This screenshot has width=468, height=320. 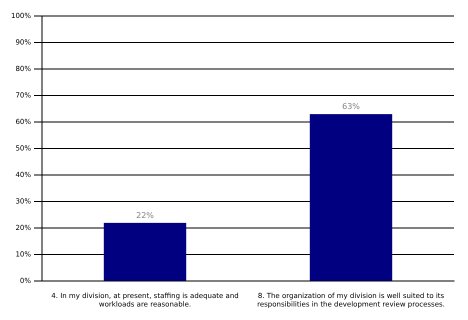 What do you see at coordinates (145, 215) in the screenshot?
I see `data-label: 22%` at bounding box center [145, 215].